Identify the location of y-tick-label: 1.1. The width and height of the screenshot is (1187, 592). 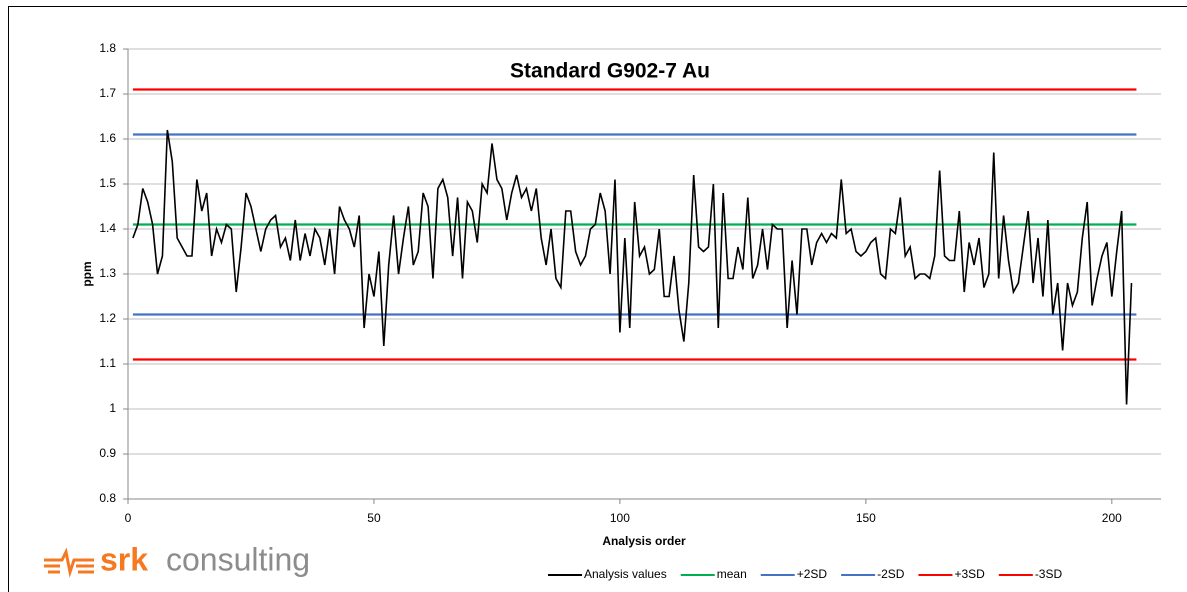
(107, 363).